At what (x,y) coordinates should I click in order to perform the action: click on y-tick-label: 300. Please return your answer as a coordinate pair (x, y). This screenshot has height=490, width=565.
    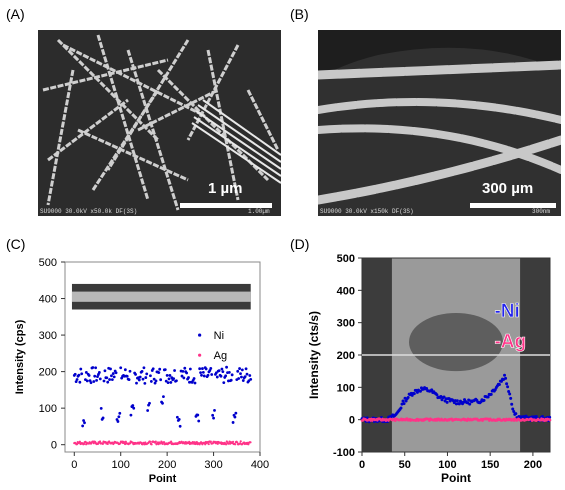
    Looking at the image, I should click on (48, 336).